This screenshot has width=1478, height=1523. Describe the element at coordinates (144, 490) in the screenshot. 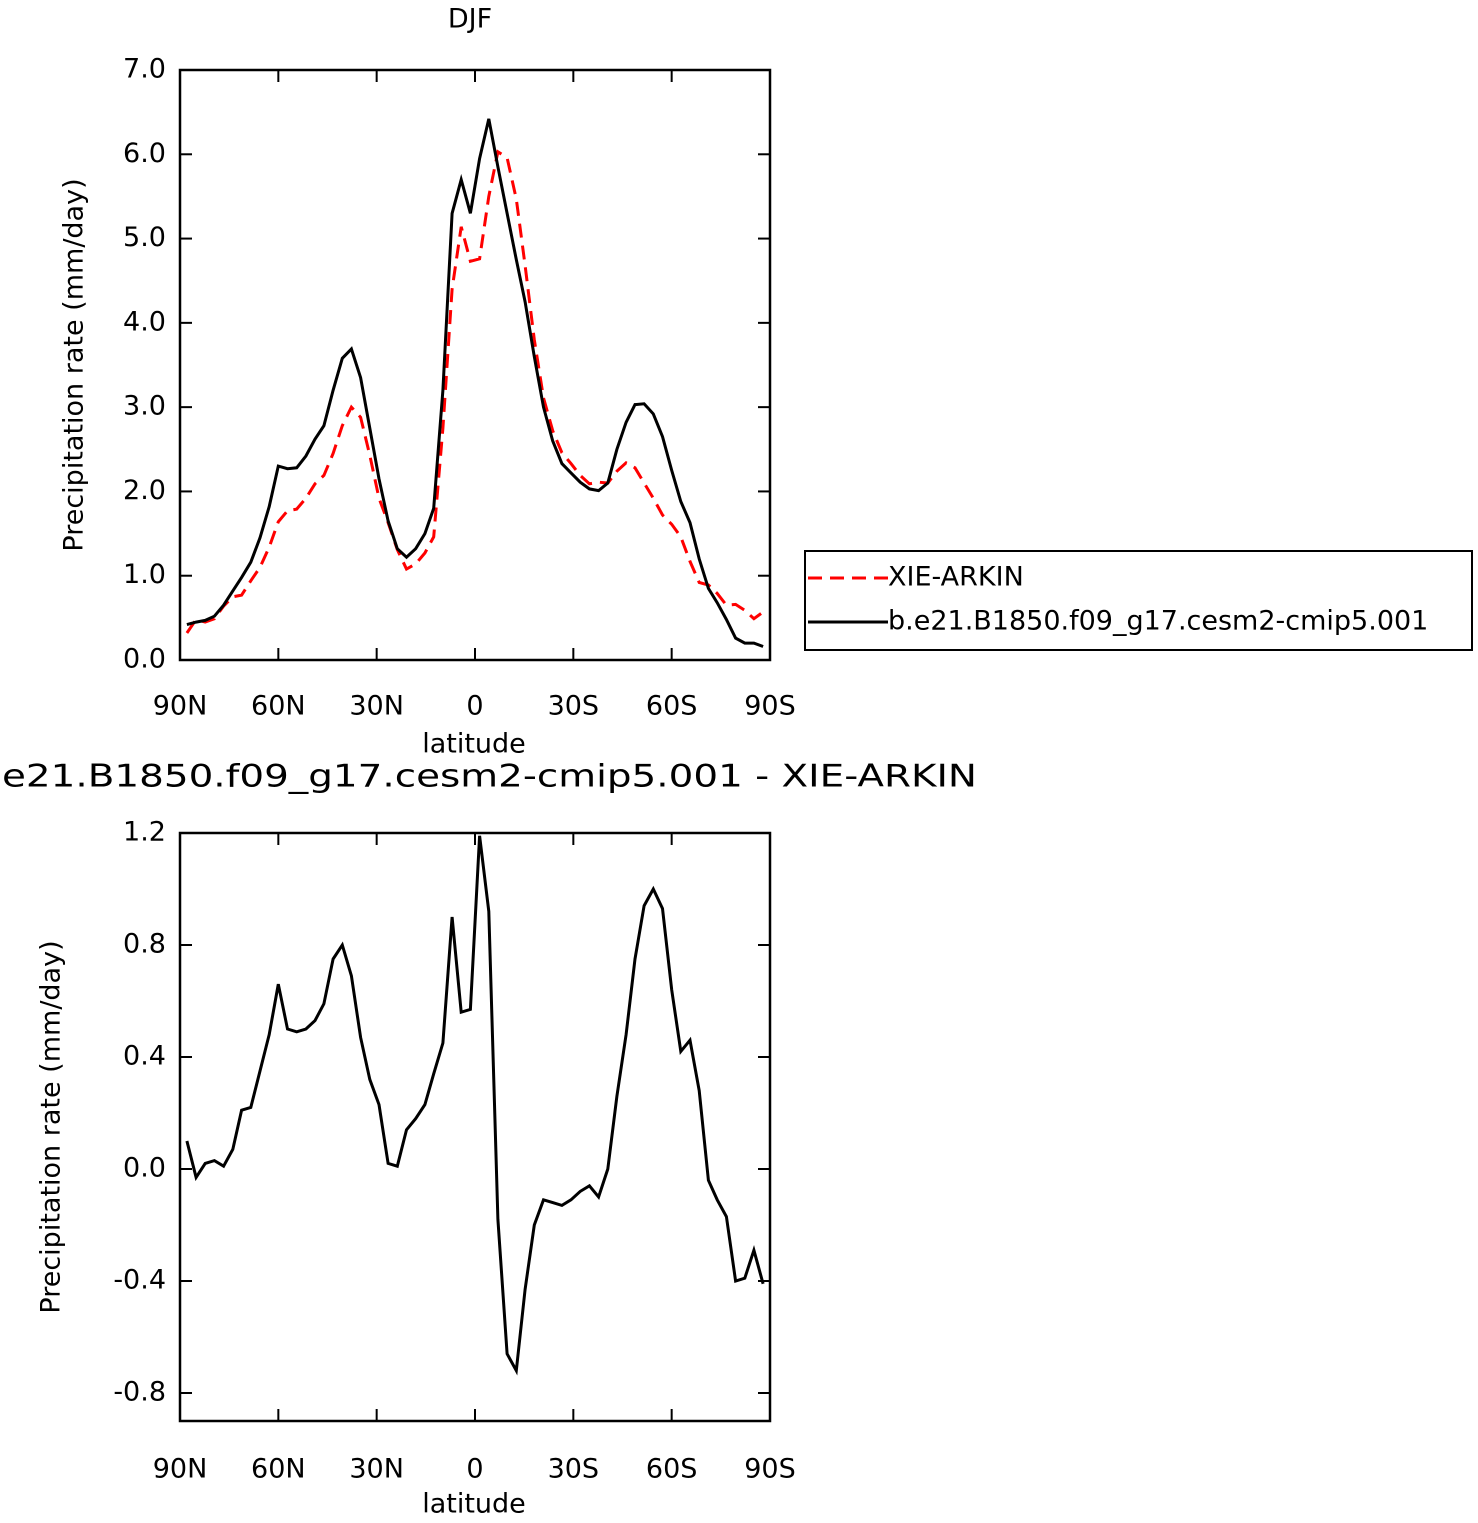

I see `y-tick-label: 2.0` at that location.